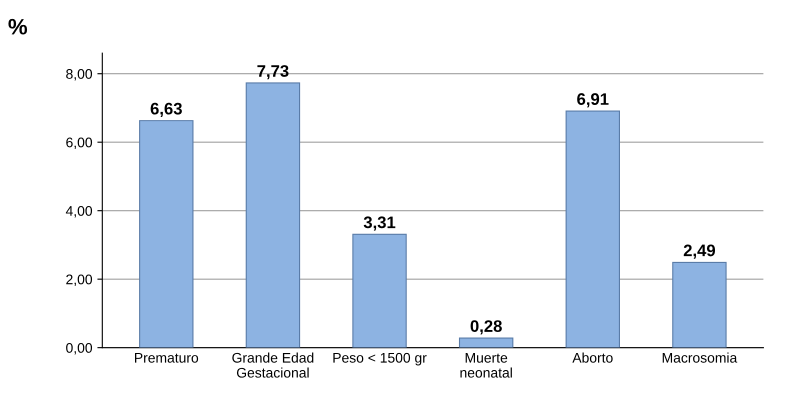  What do you see at coordinates (79, 144) in the screenshot?
I see `y-tick-label: 6,00` at bounding box center [79, 144].